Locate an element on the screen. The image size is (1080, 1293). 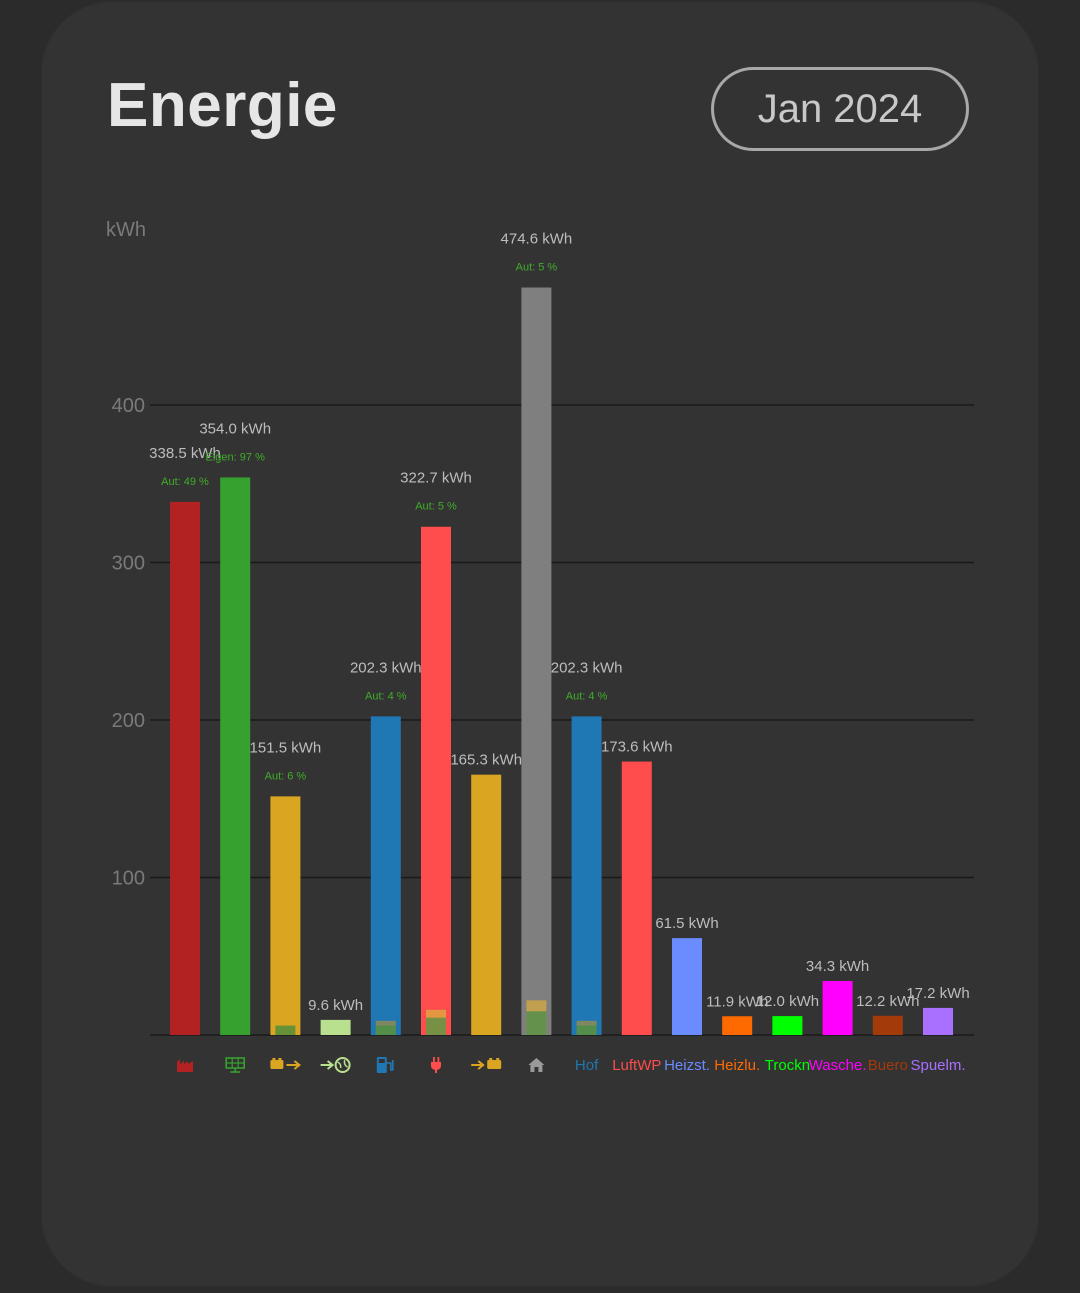
x-category-label: Wasche. is located at coordinates (838, 1065).